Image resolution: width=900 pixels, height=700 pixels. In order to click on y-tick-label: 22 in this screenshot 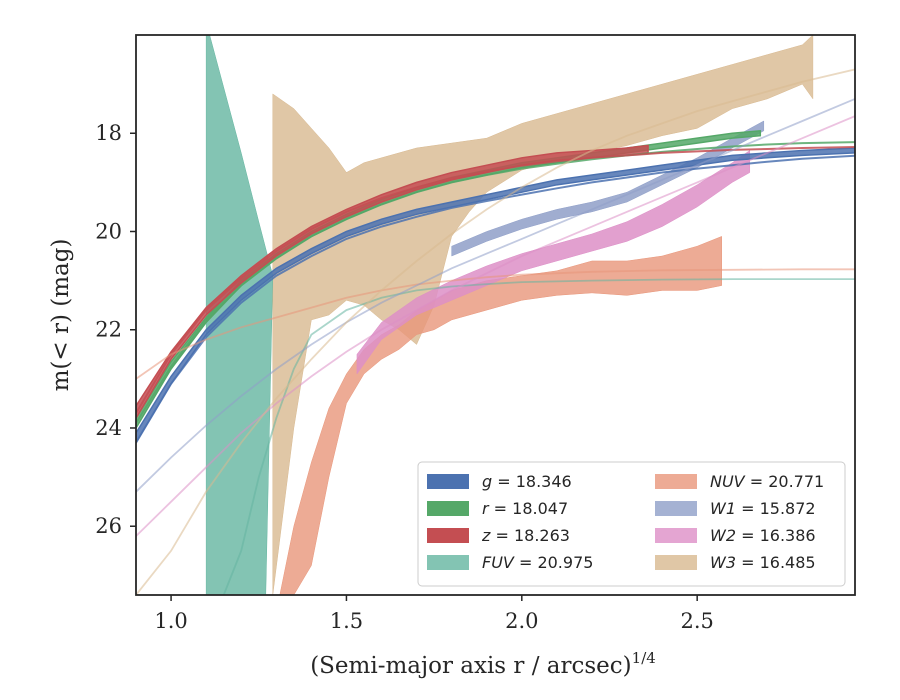, I will do `click(108, 330)`.